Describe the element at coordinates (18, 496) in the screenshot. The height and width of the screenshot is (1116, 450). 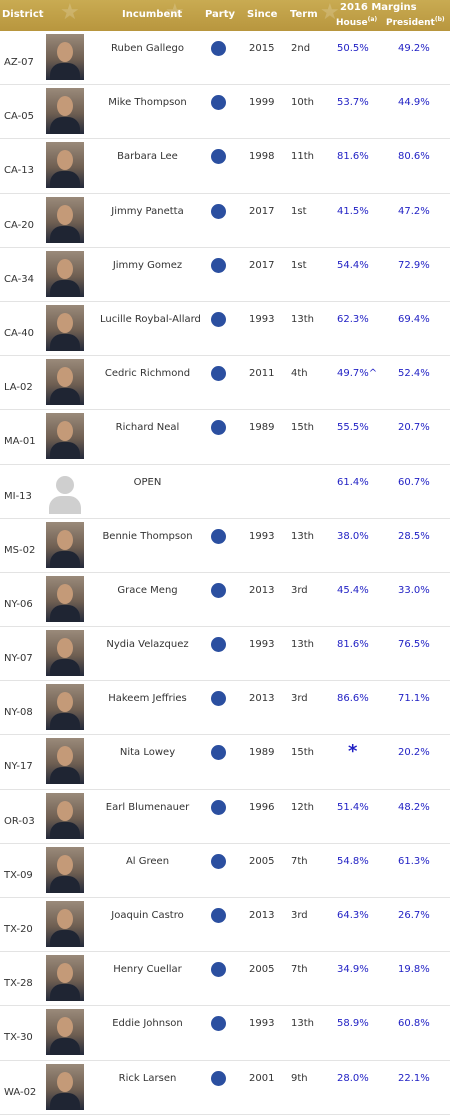
I see `district-cell: MI-13` at that location.